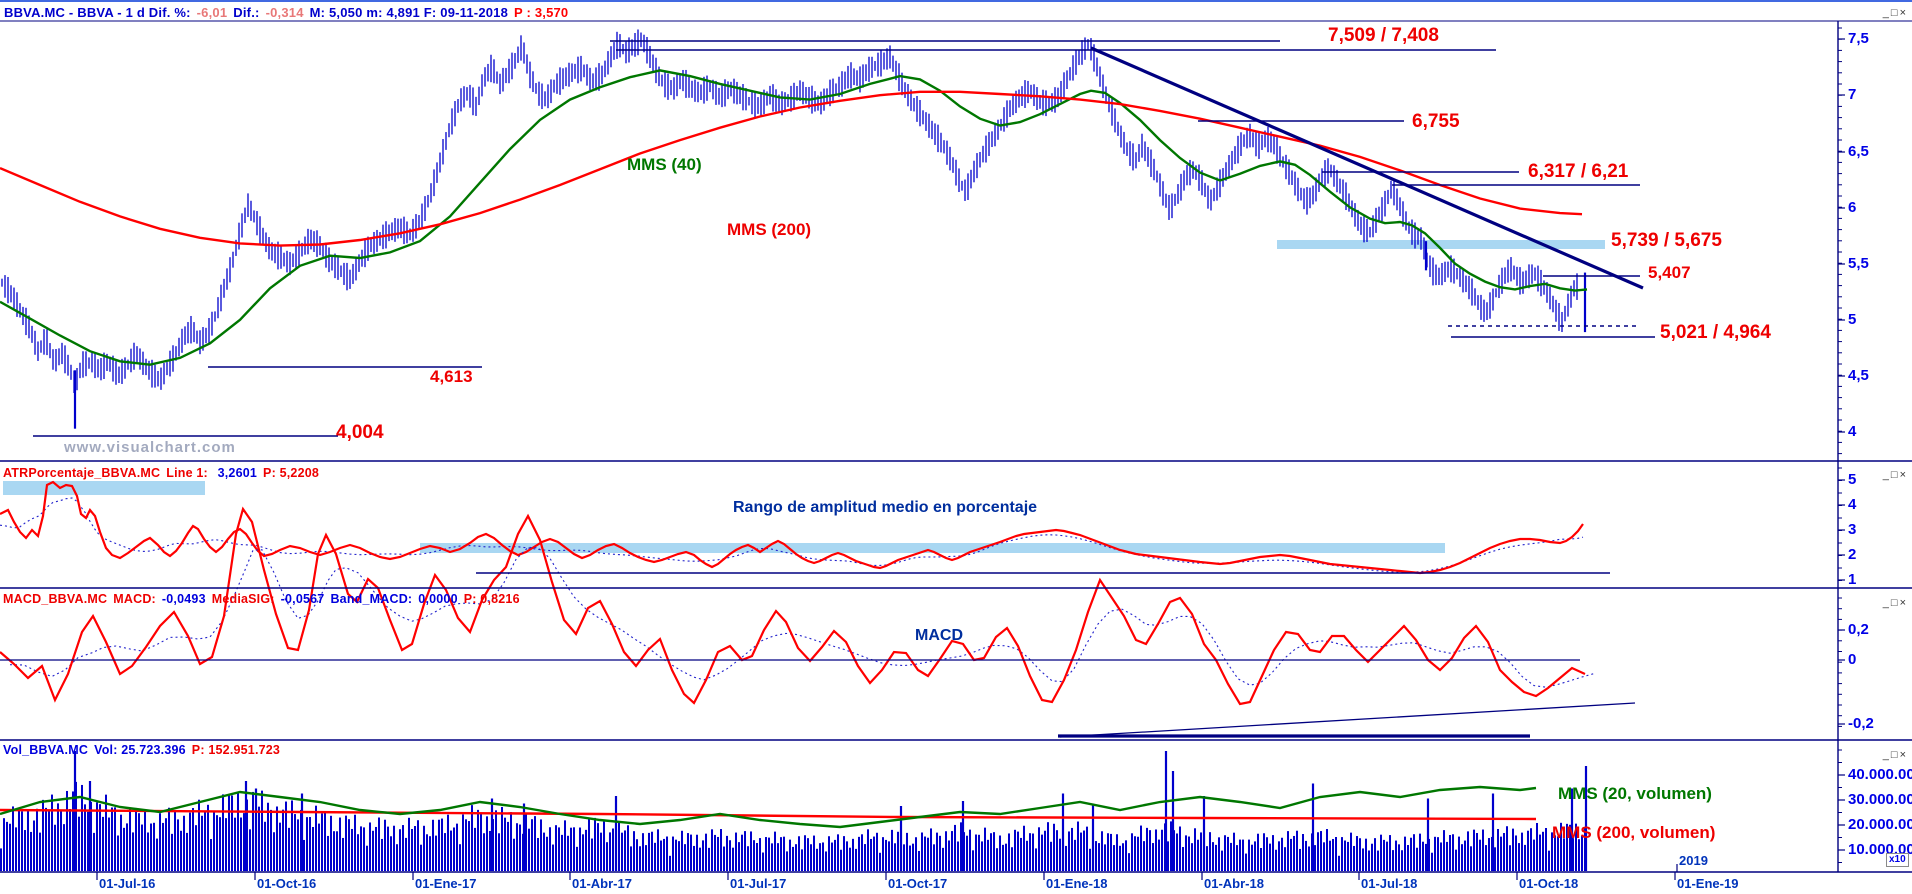 Image resolution: width=1912 pixels, height=894 pixels. What do you see at coordinates (1383, 35) in the screenshot?
I see `level-7509-7408: 7,509 / 7,408` at bounding box center [1383, 35].